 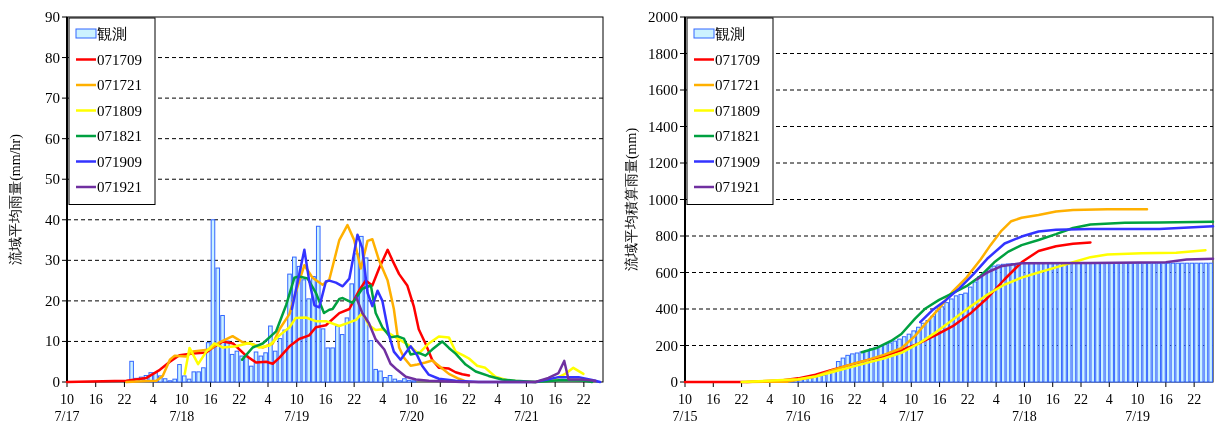 I want to click on y-axis-title: 流域平均雨量(mm/hr), so click(x=16, y=199).